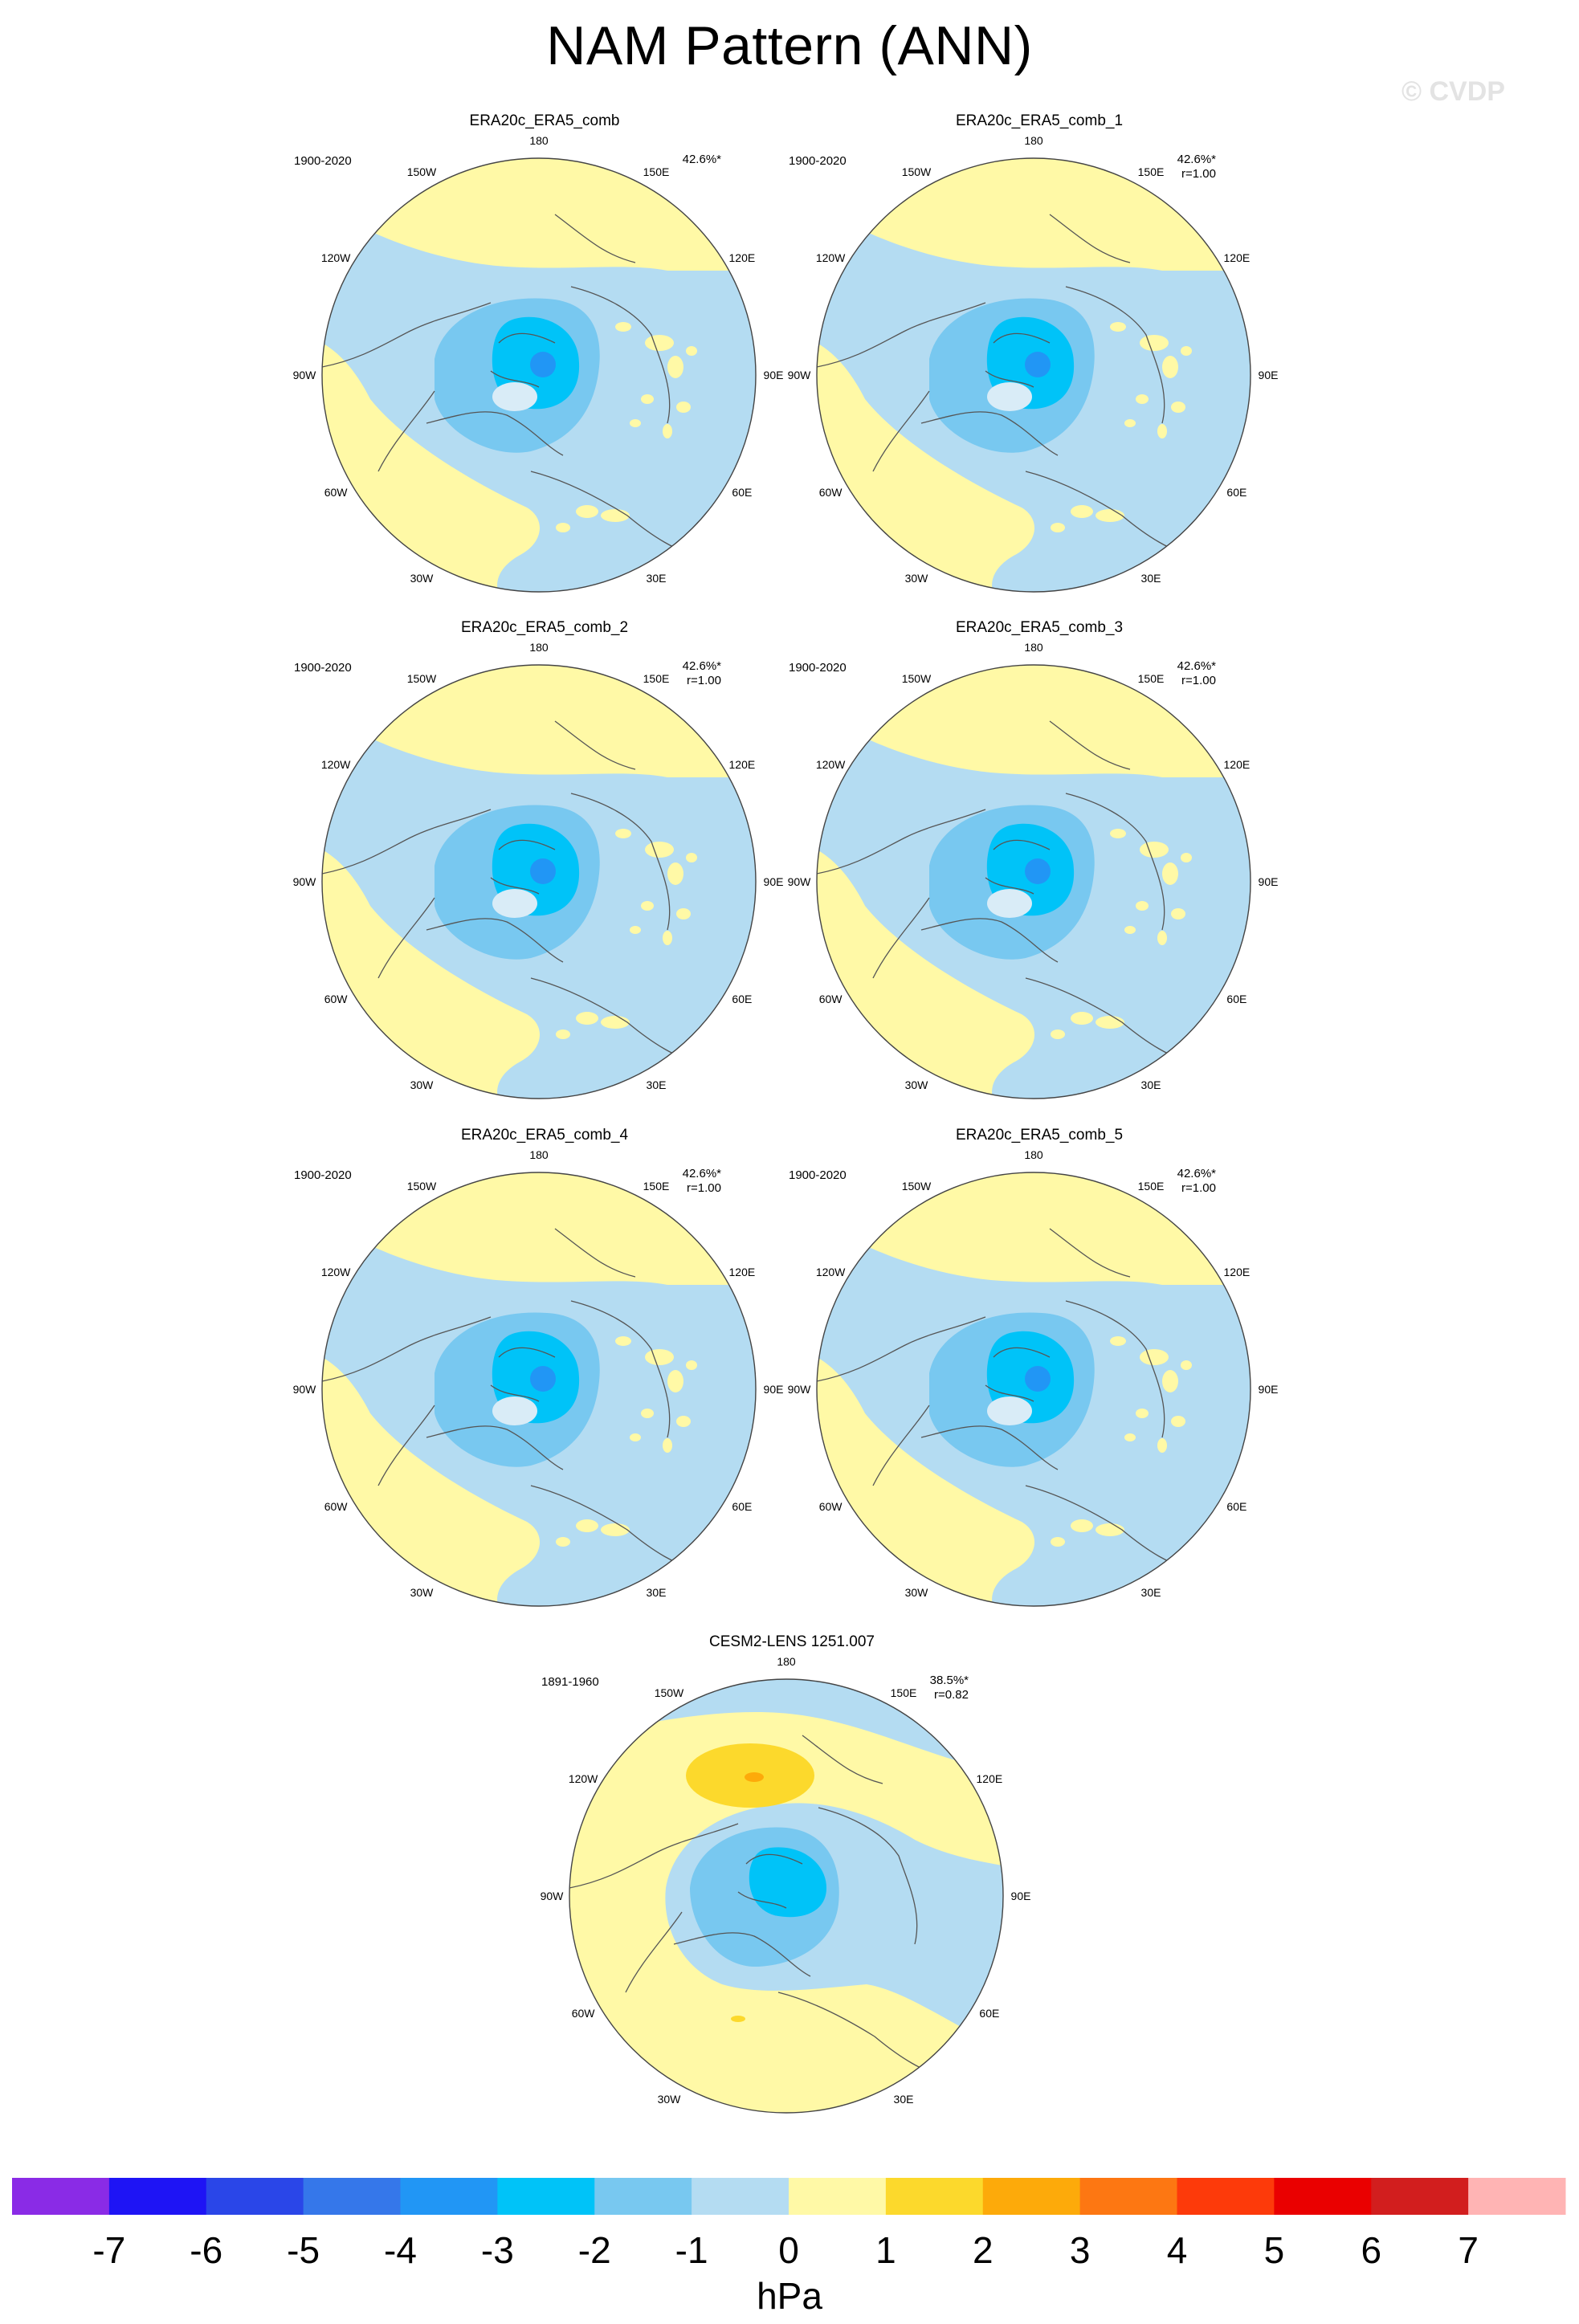  I want to click on colorbar-tick-label: 1, so click(885, 2250).